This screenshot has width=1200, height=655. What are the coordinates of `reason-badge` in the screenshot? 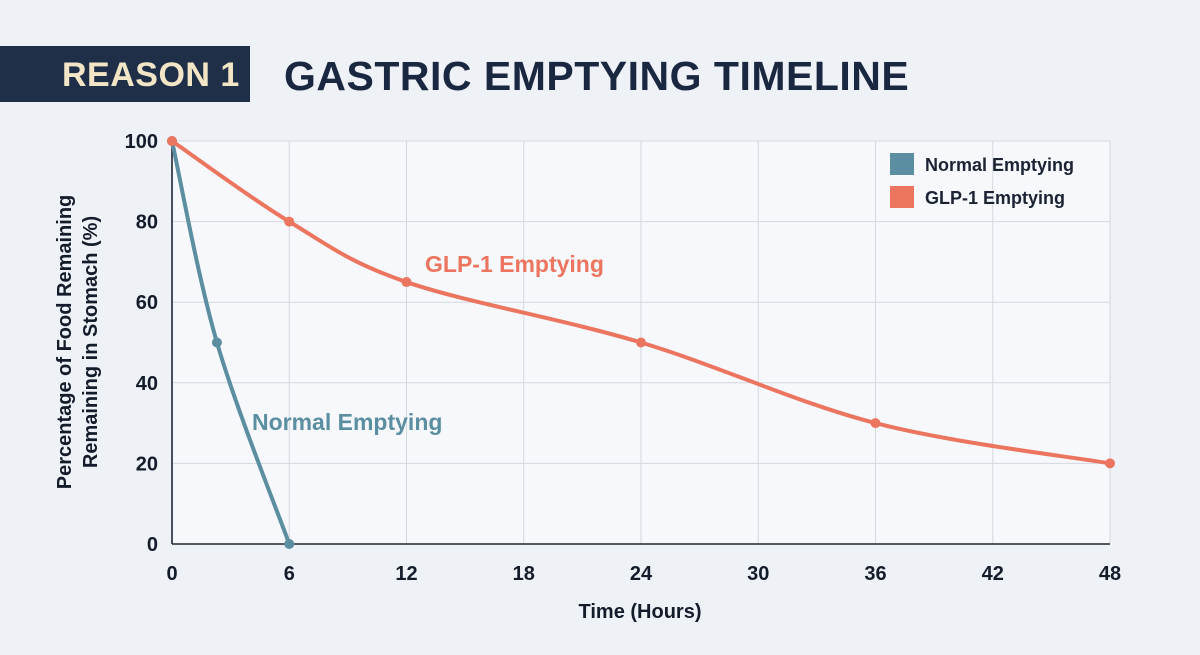 It's located at (125, 74).